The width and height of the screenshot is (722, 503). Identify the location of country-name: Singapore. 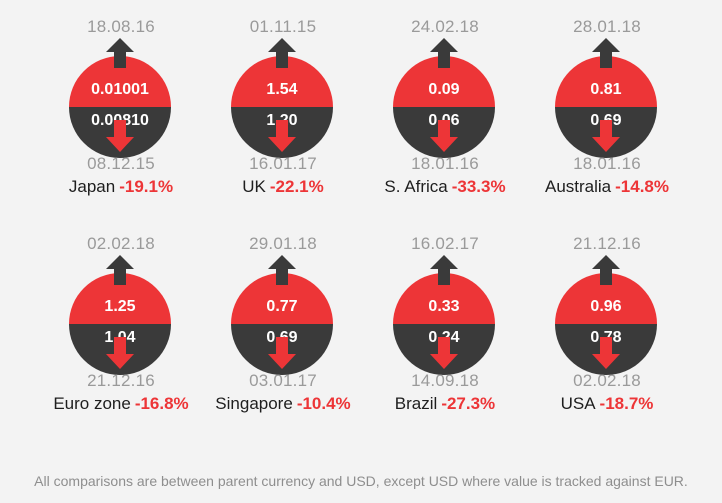
(254, 403).